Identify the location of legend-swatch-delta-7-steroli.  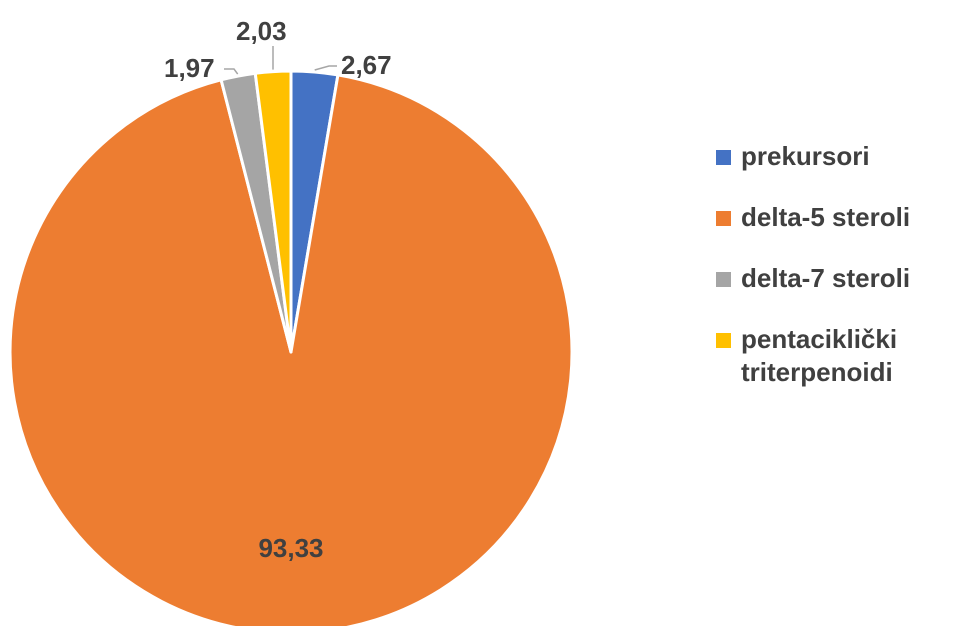
(723, 279).